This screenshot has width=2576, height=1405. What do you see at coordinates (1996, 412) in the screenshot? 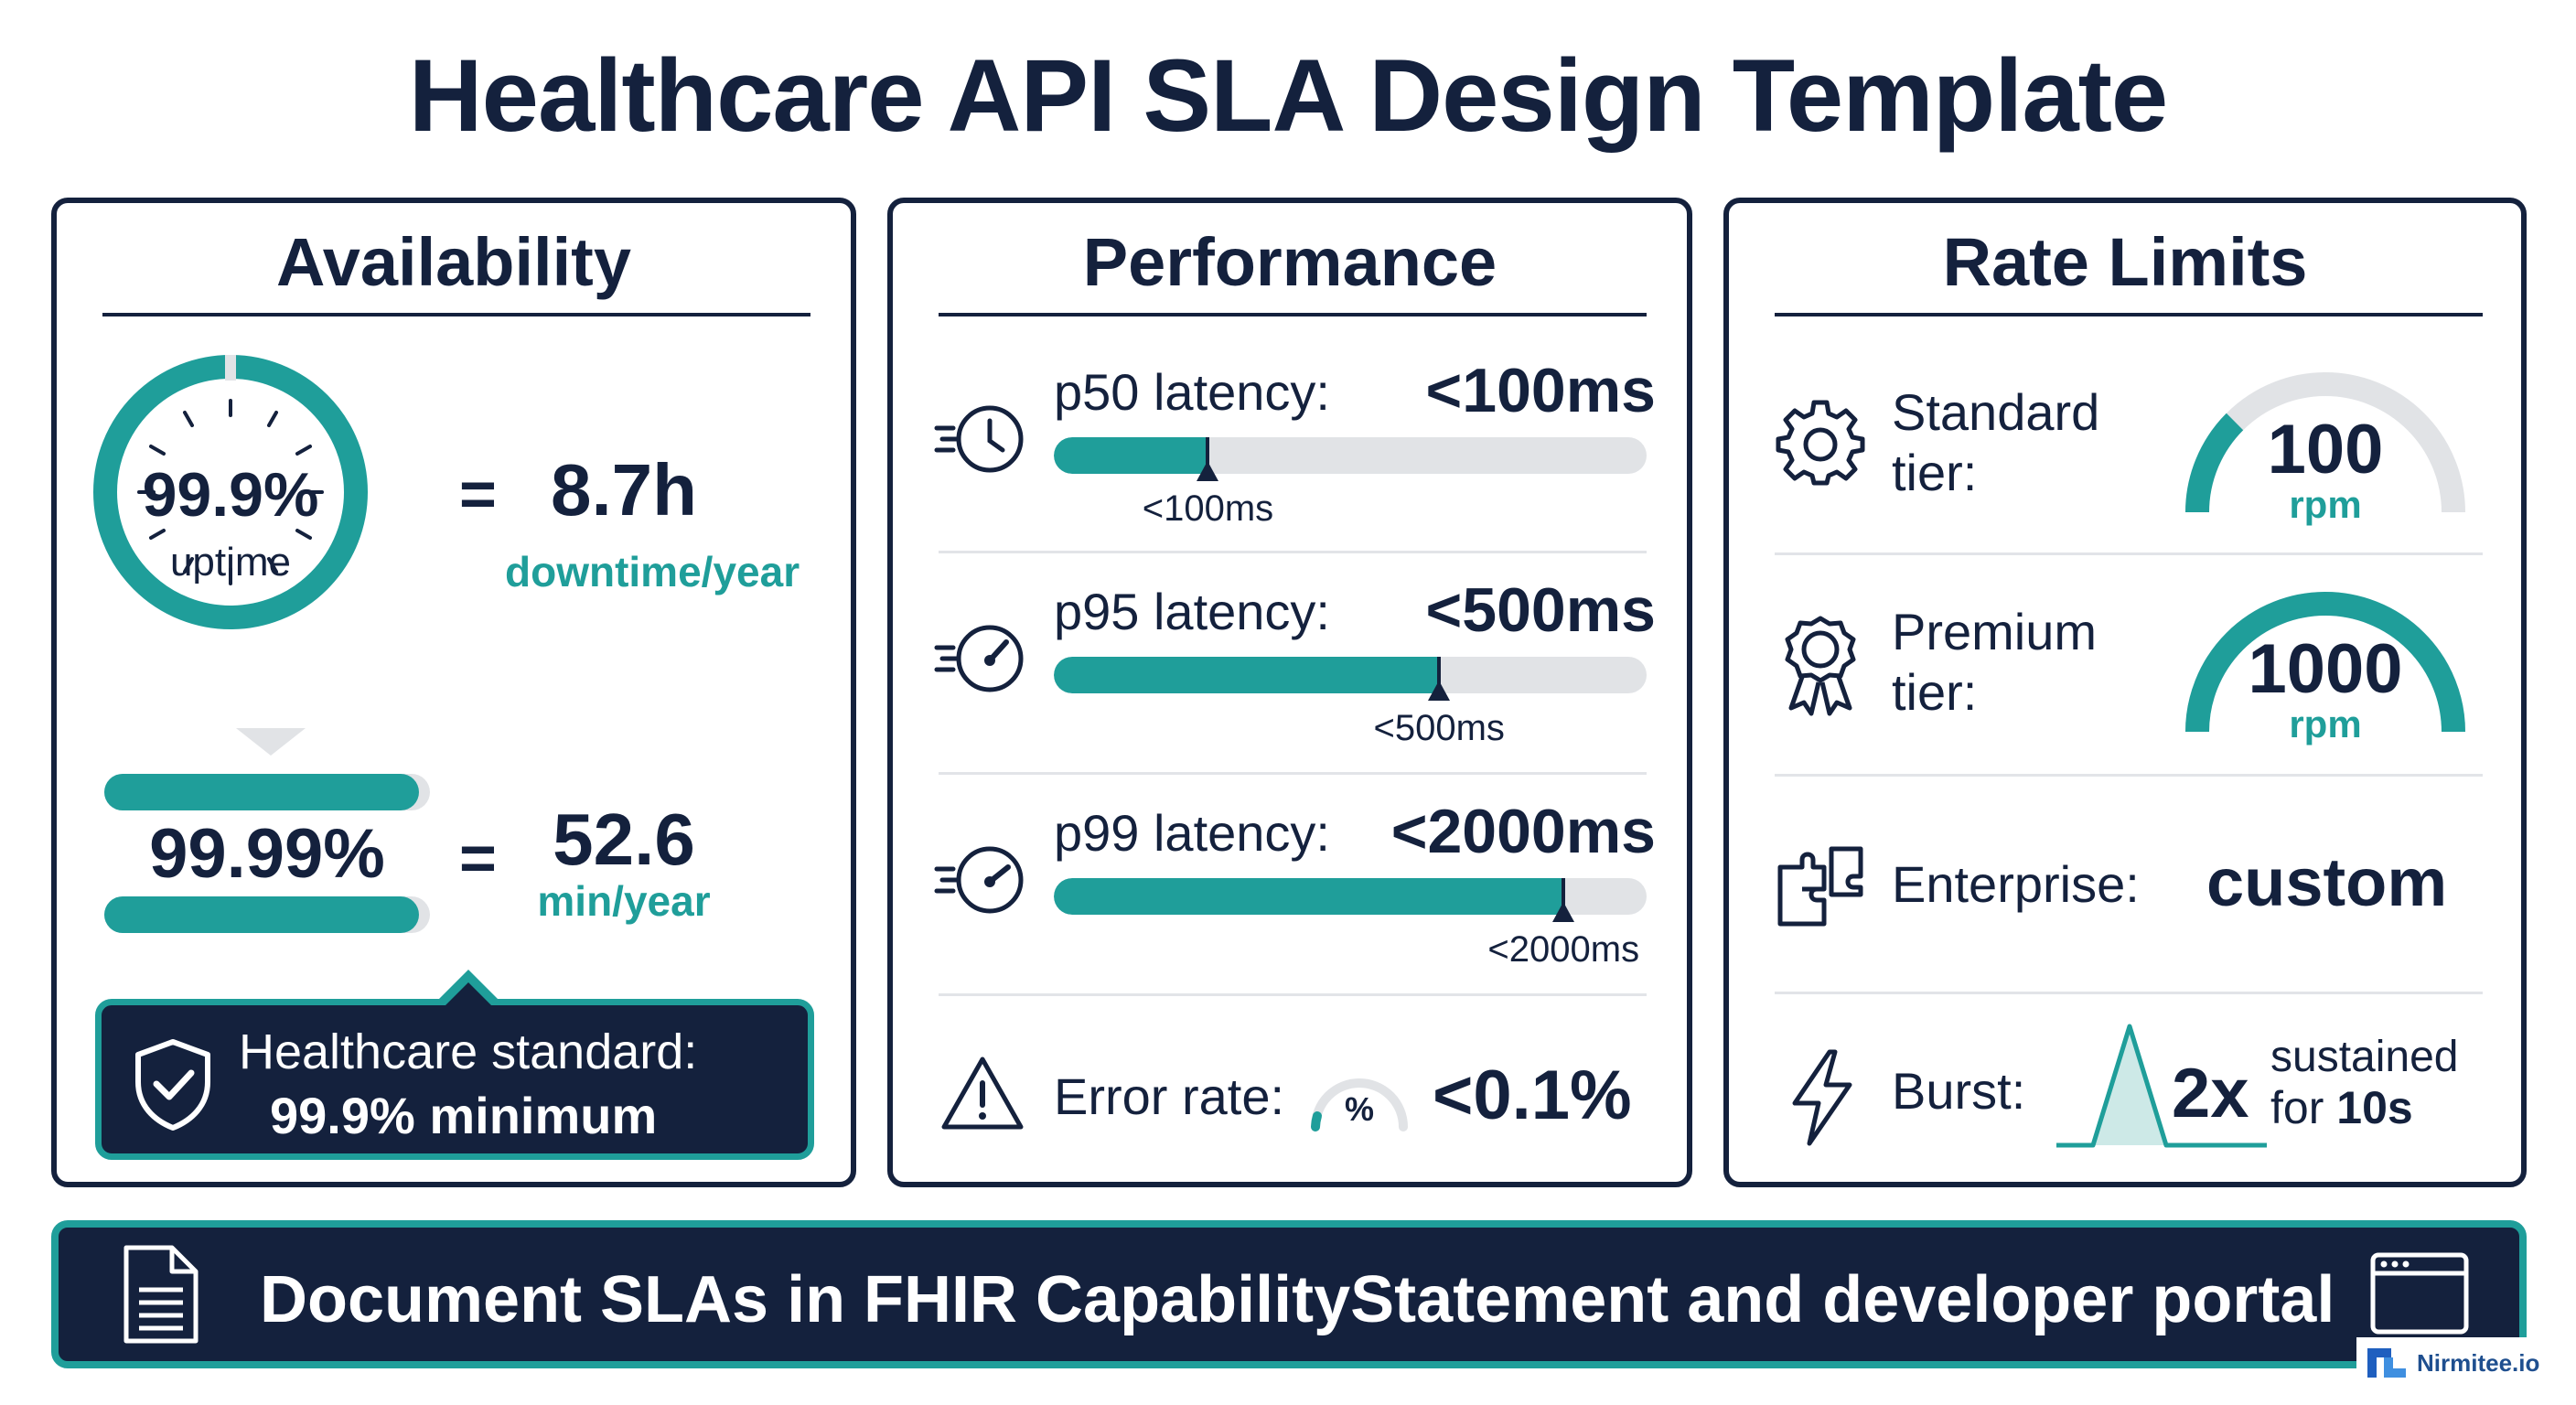
I see `standard-tier-label-line1: Standard` at bounding box center [1996, 412].